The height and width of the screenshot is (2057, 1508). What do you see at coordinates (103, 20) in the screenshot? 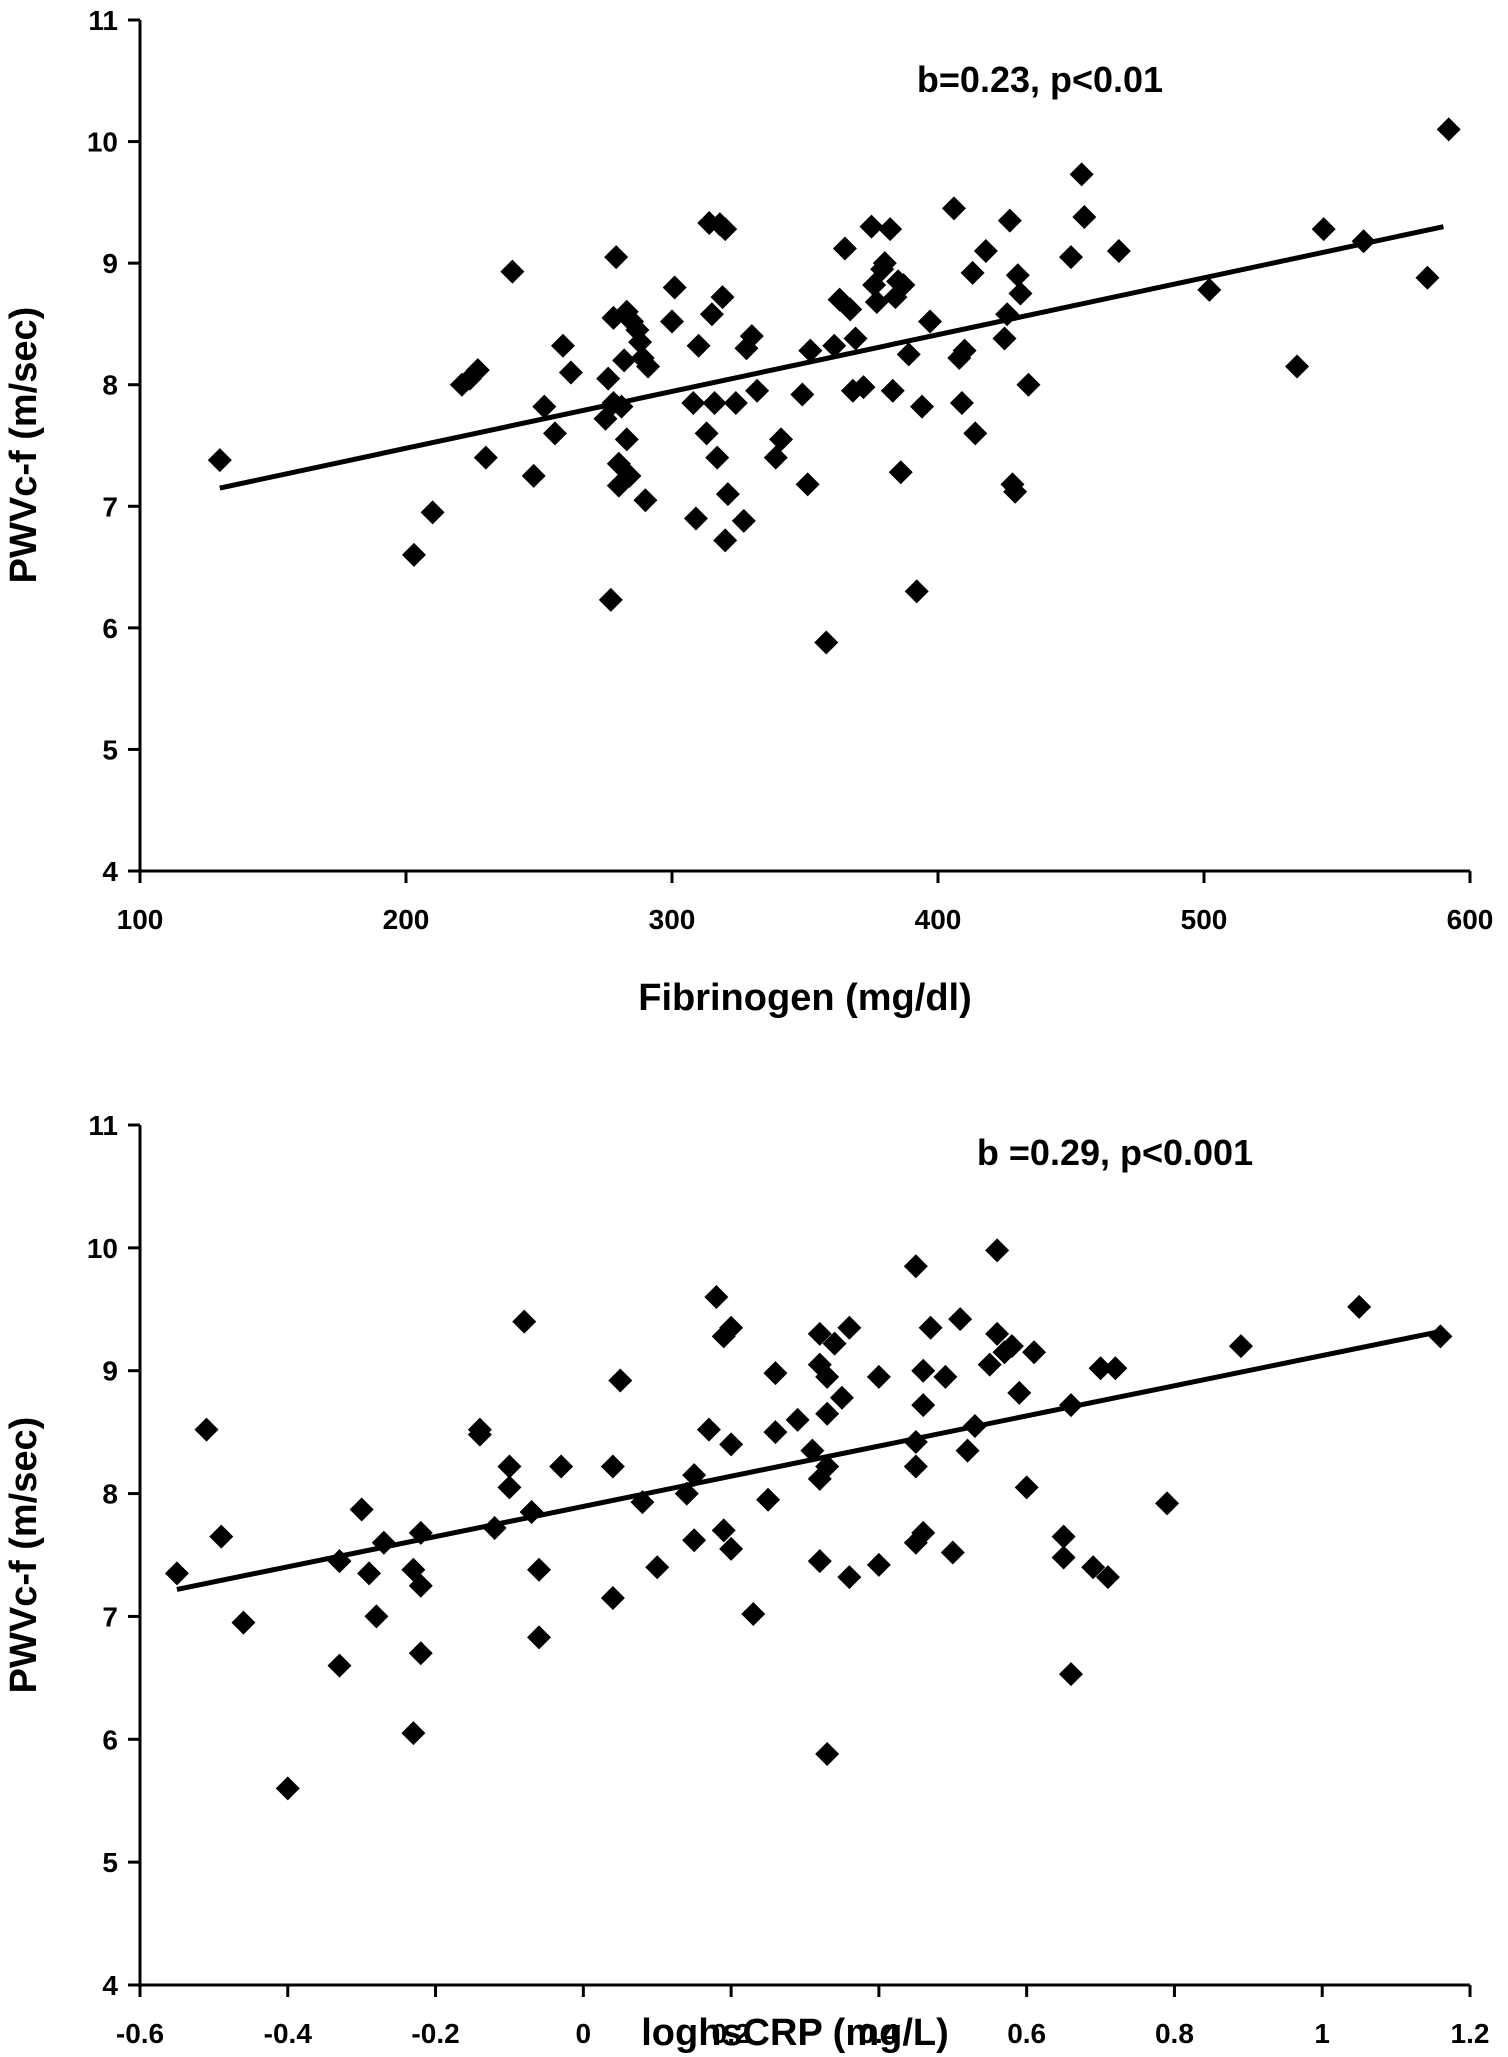
I see `y-tick-label: 11` at bounding box center [103, 20].